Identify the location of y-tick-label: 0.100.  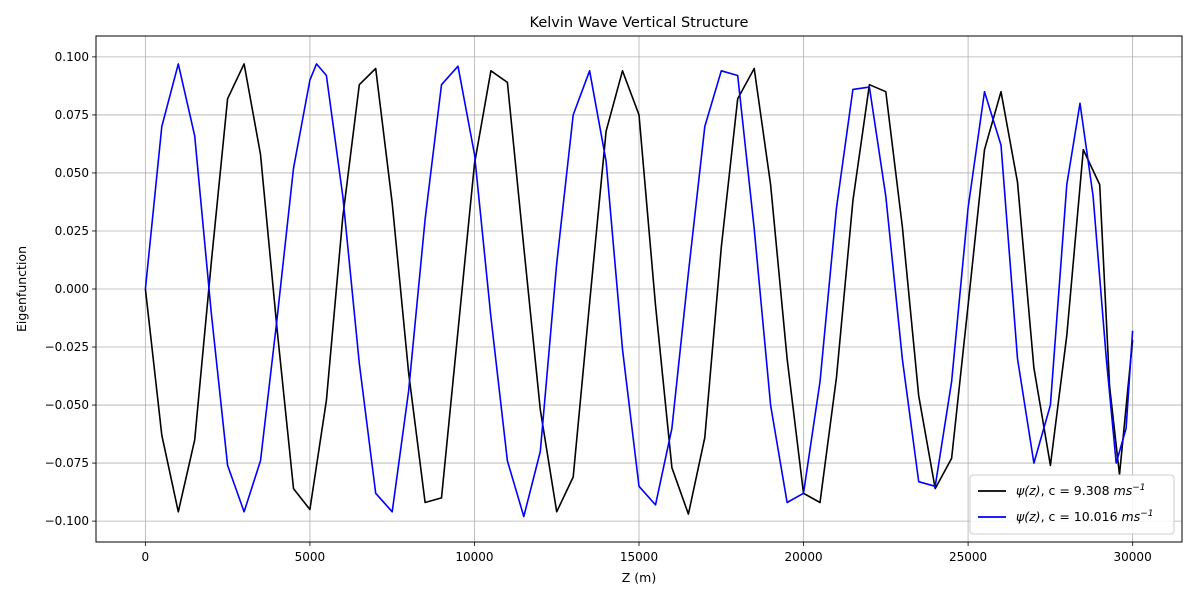
(72, 57).